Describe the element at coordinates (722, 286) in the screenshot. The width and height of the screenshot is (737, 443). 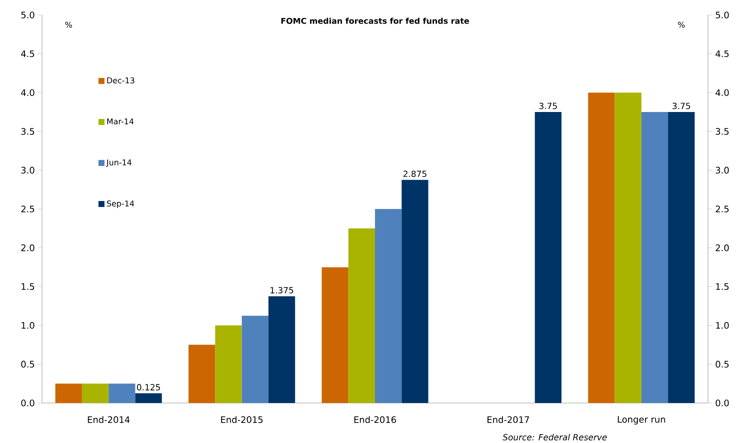
I see `y2-tick-label: 1.5` at that location.